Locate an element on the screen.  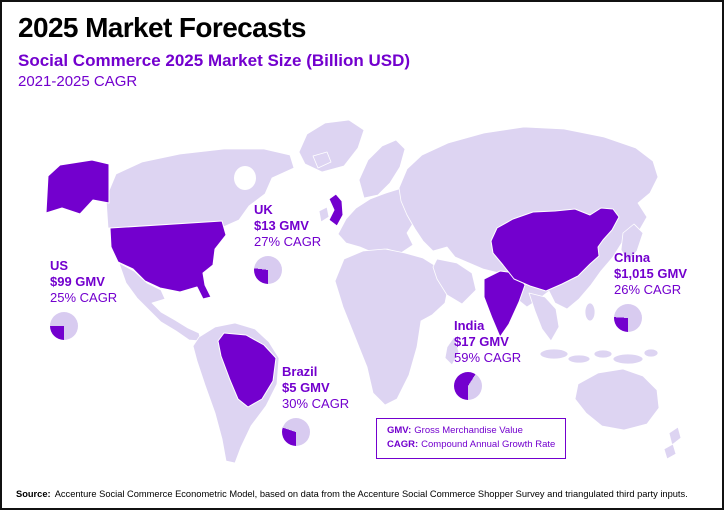
brazil-map-shape is located at coordinates (247, 370).